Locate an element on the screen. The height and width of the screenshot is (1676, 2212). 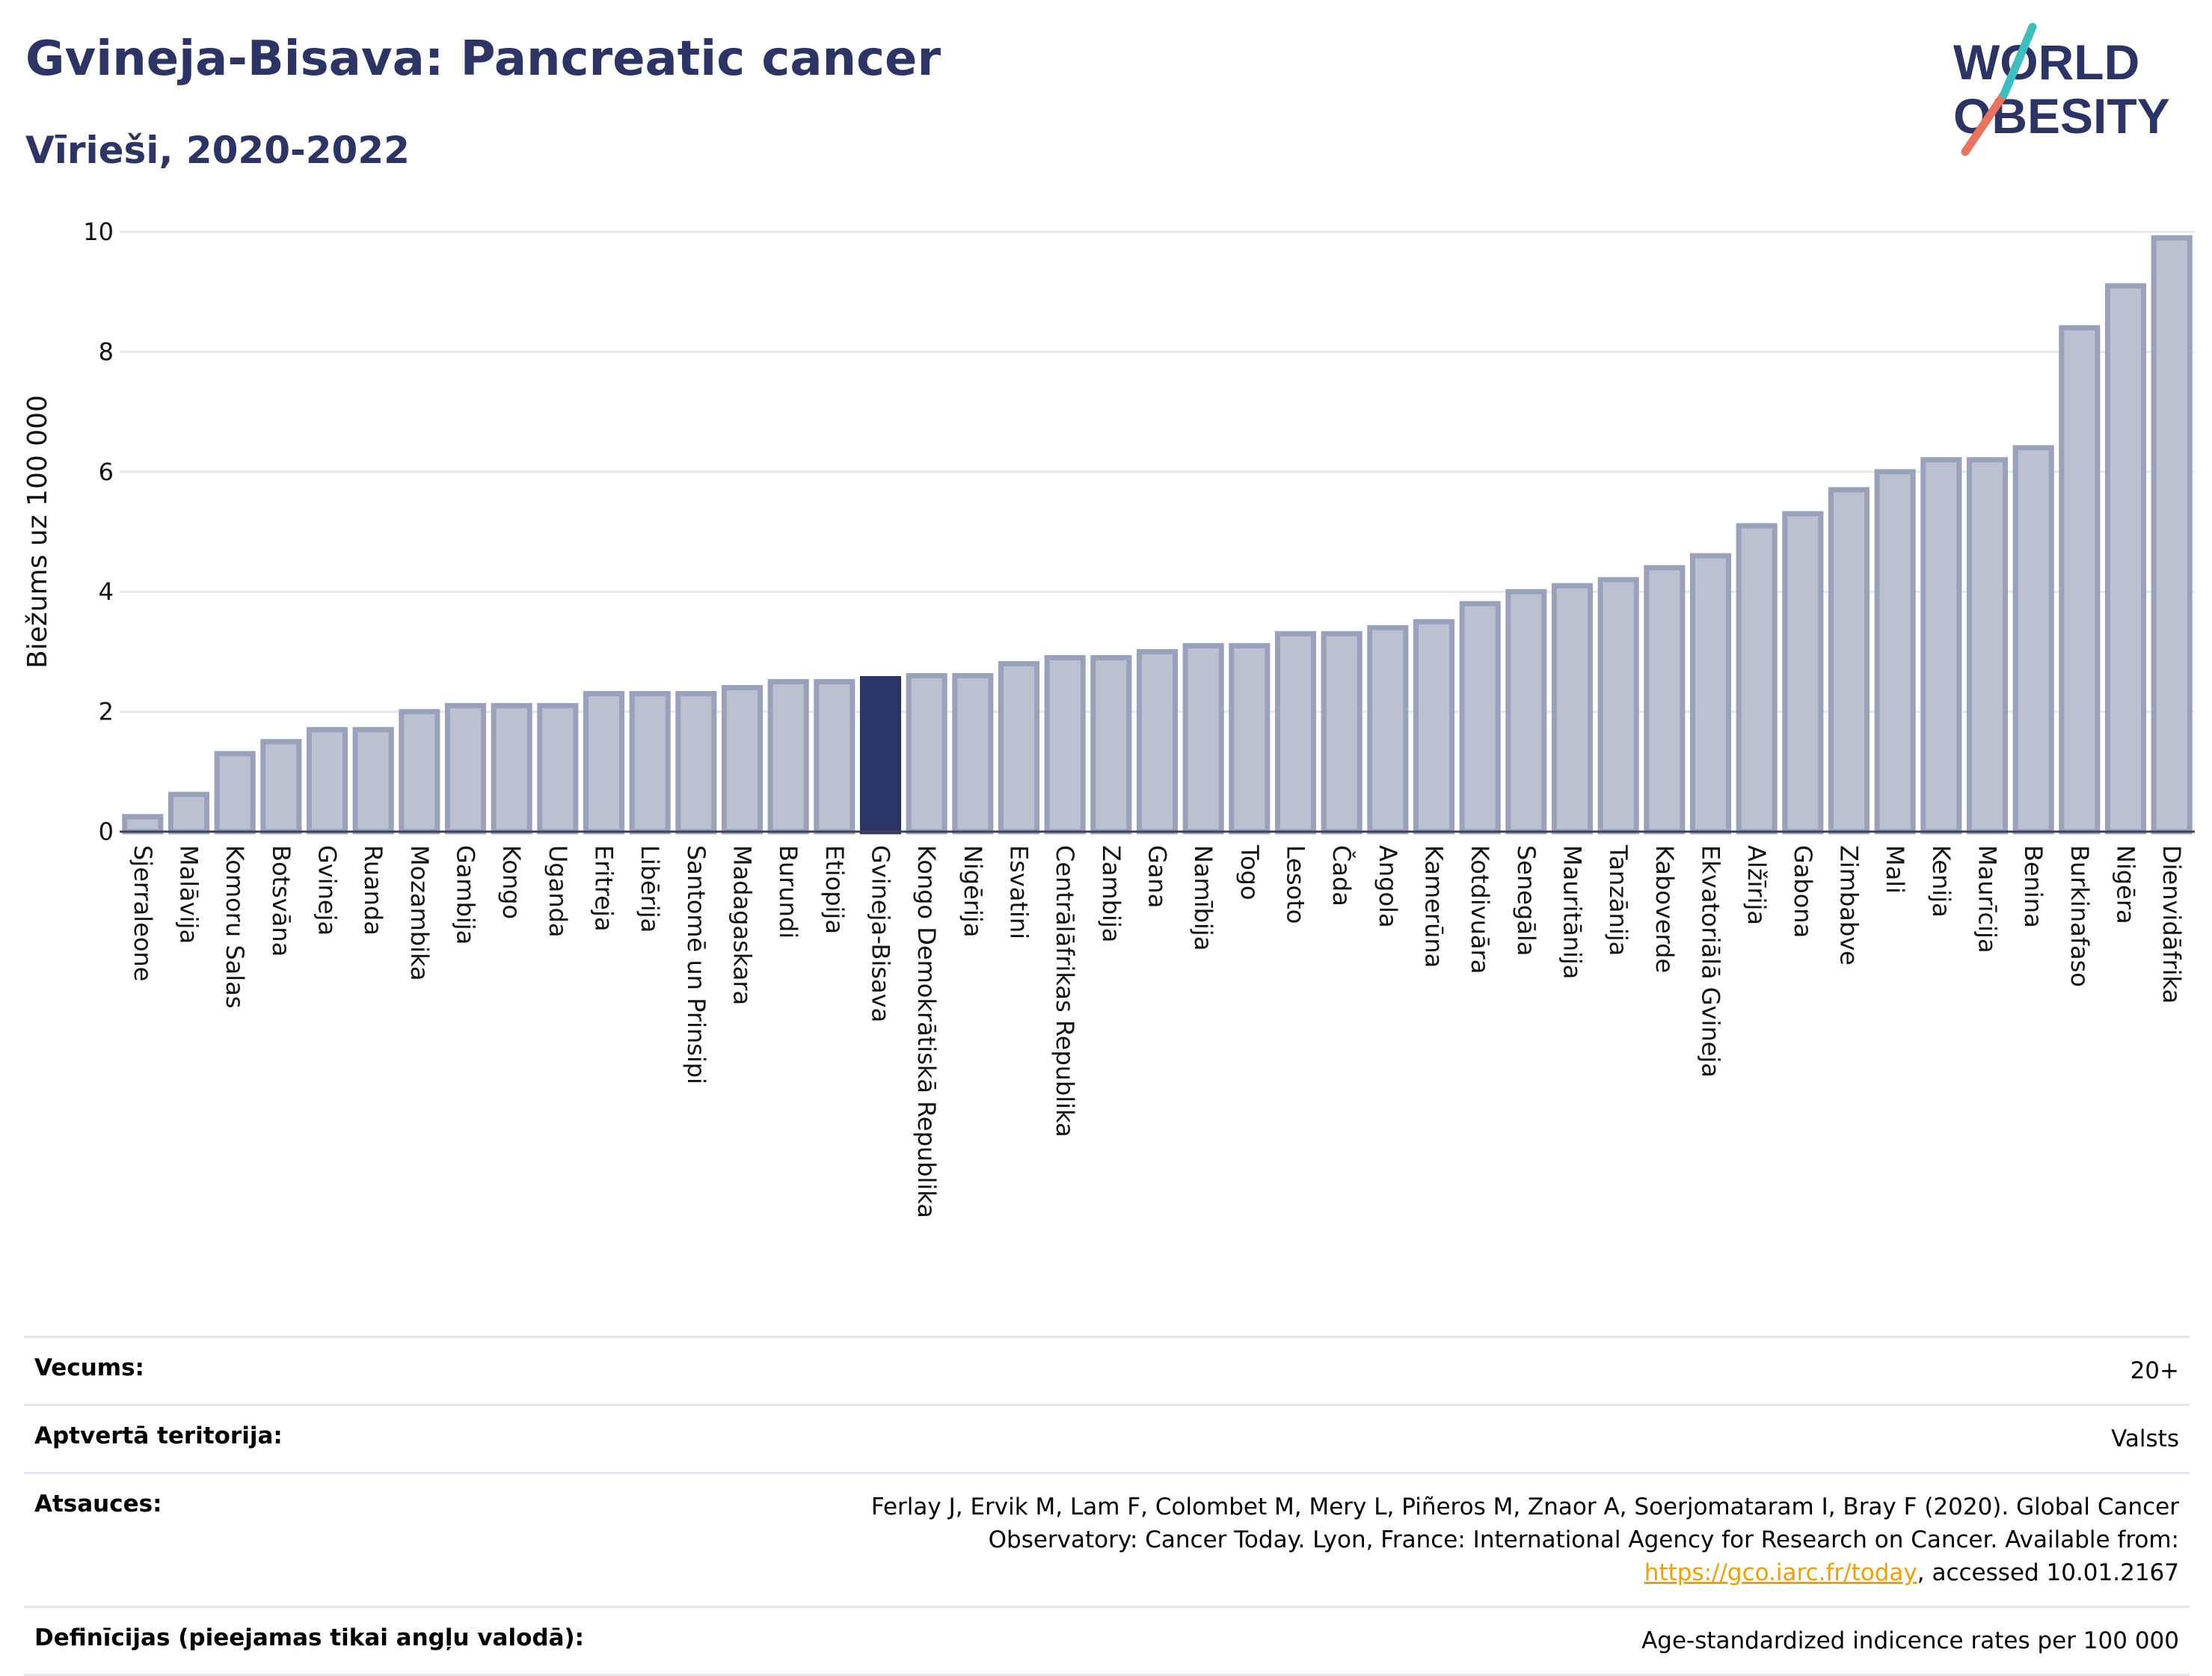
x-tick-label: Etiopija is located at coordinates (834, 890).